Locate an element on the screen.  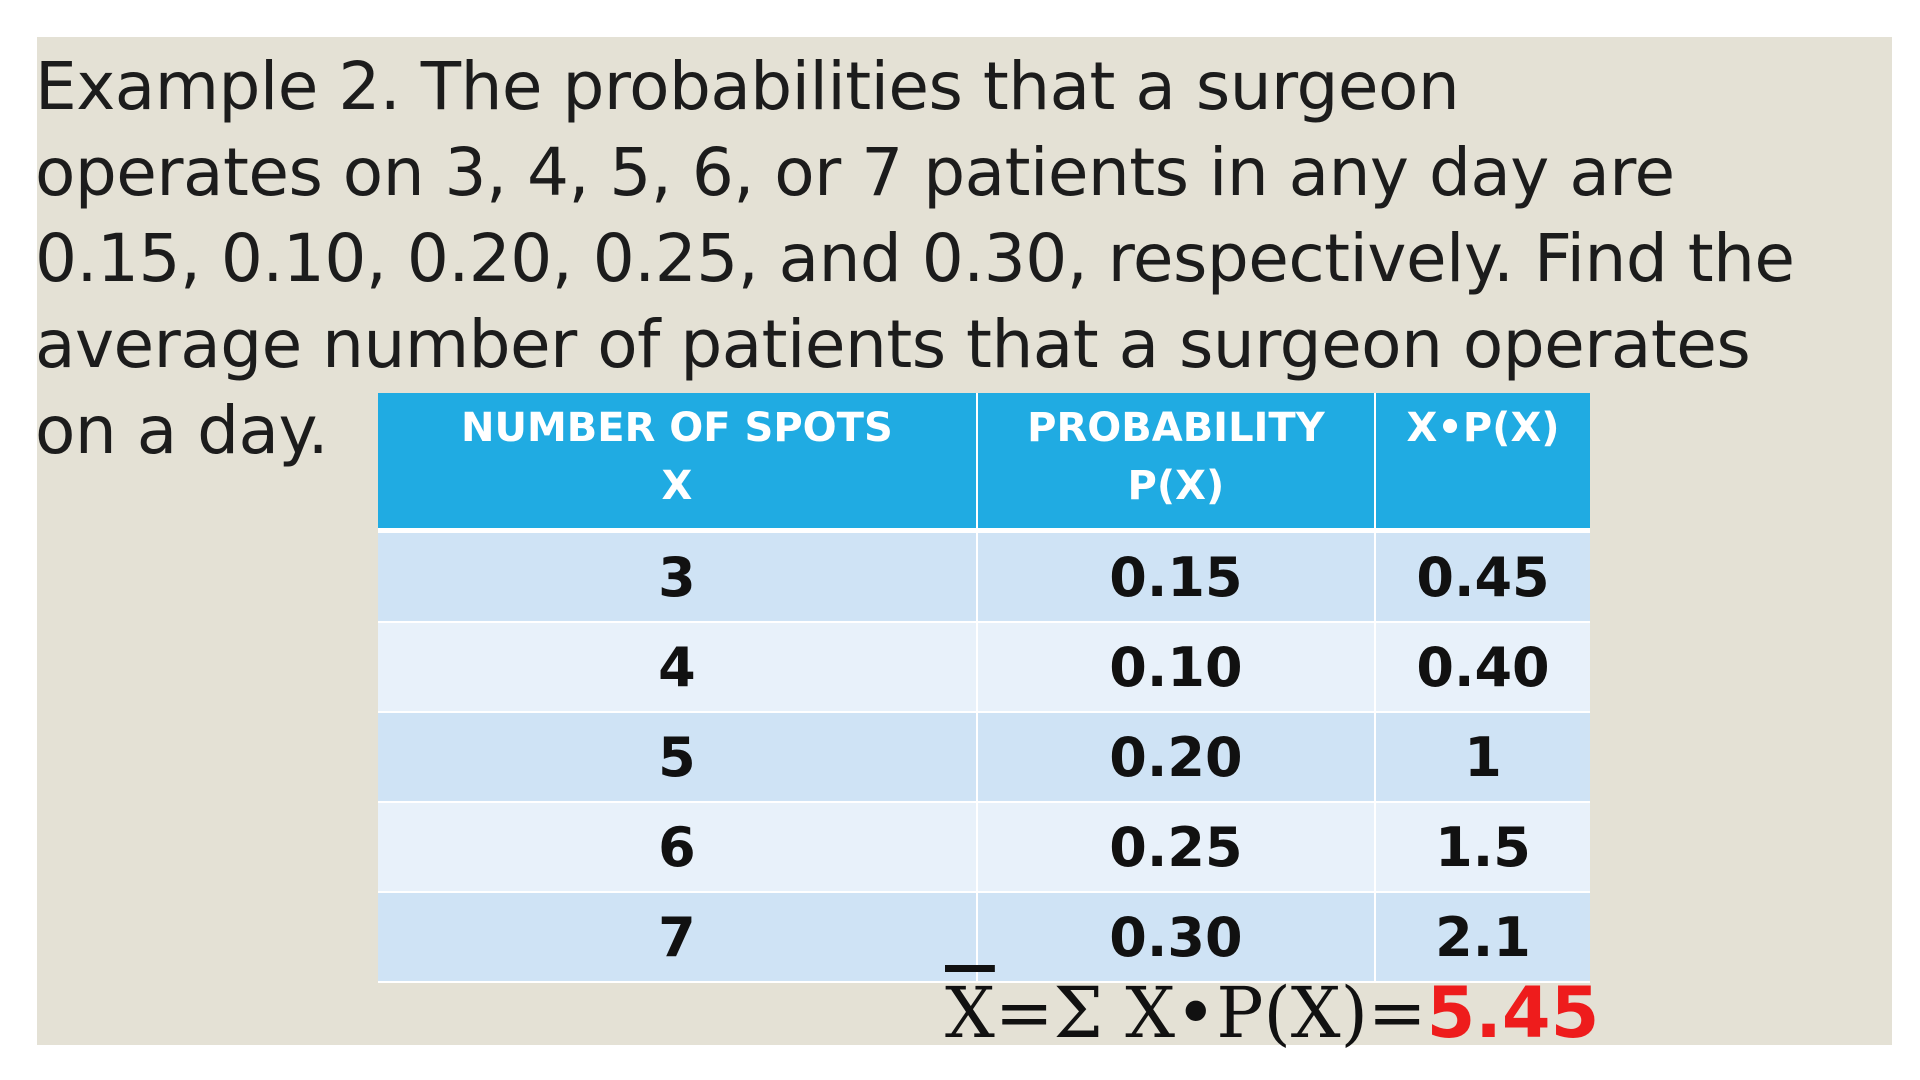
cell-probability: 0.15 is located at coordinates (1176, 576).